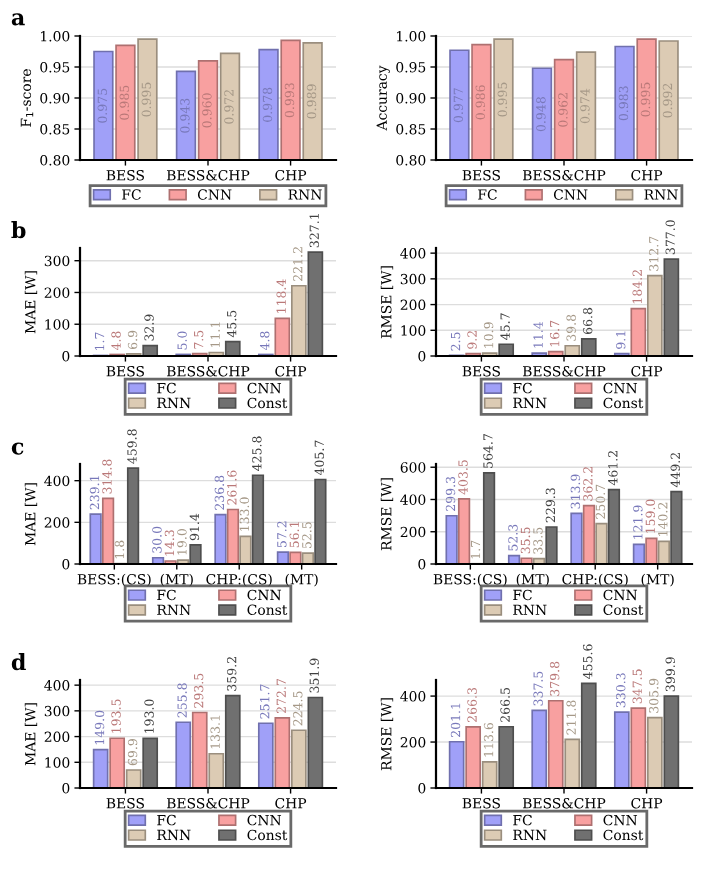 The height and width of the screenshot is (870, 718). Describe the element at coordinates (18, 19) in the screenshot. I see `chart-title: a` at that location.